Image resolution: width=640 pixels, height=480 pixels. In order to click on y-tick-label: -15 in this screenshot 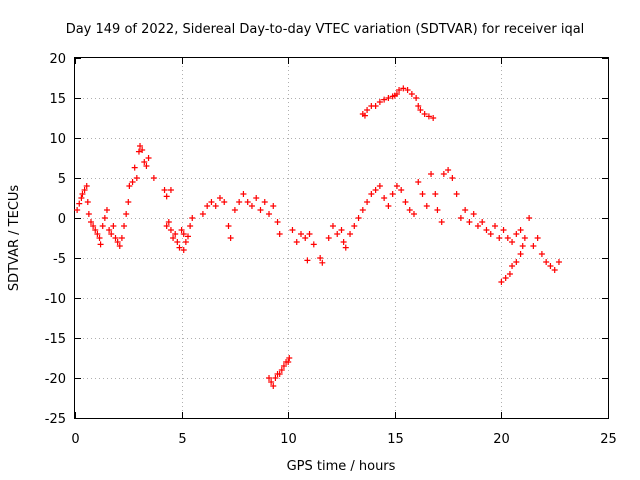, I will do `click(55, 339)`.